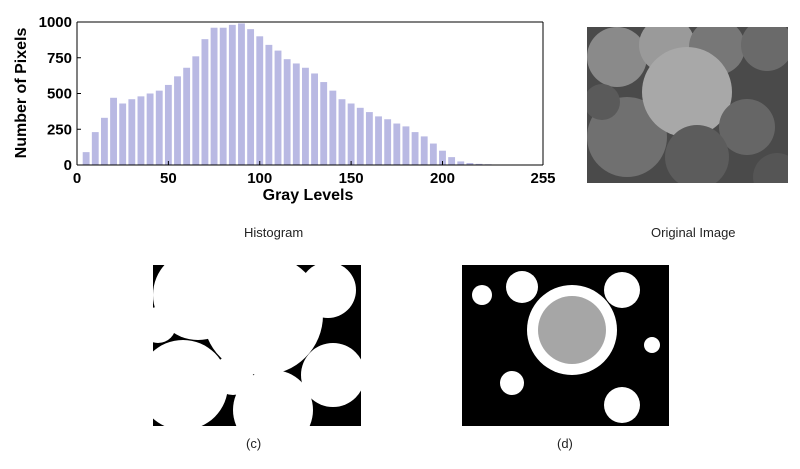 This screenshot has width=800, height=469. I want to click on x-tick-label: 100, so click(259, 178).